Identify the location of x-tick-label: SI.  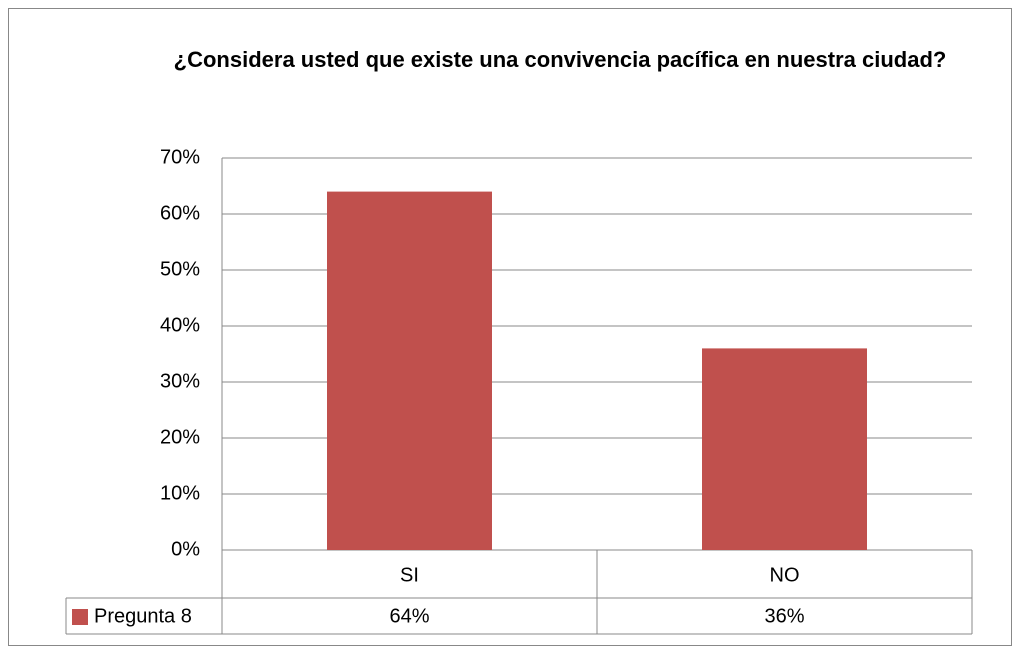
(409, 575).